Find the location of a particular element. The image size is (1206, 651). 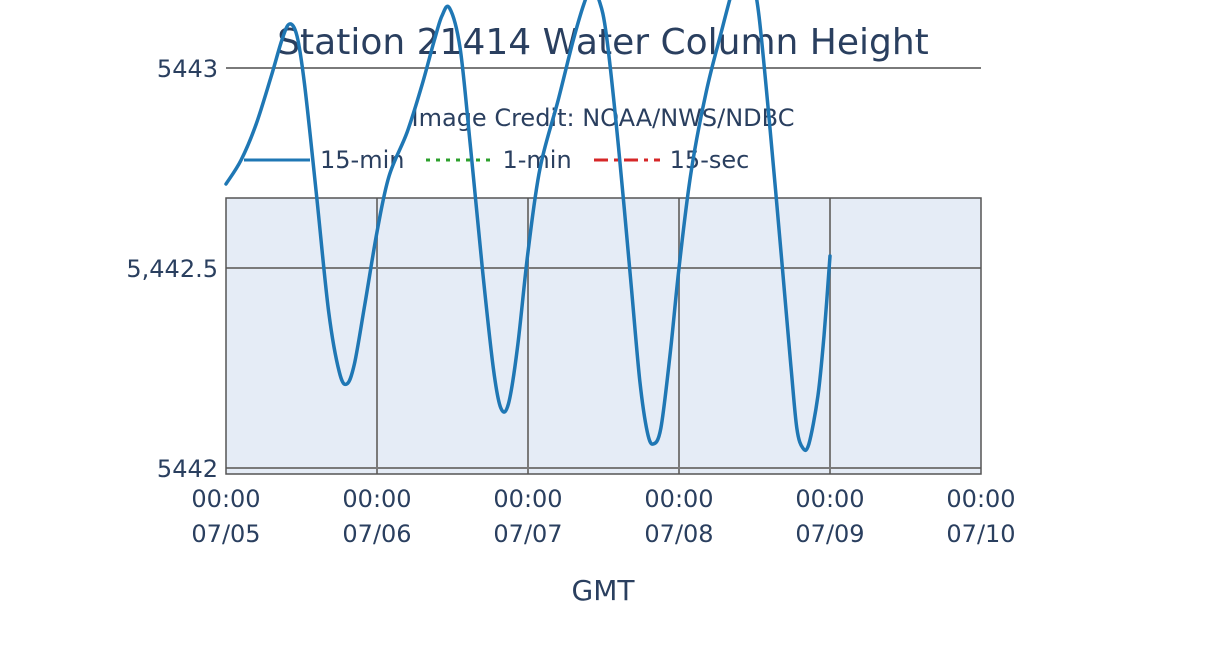

y-tick-label: 5442 is located at coordinates (187, 469).